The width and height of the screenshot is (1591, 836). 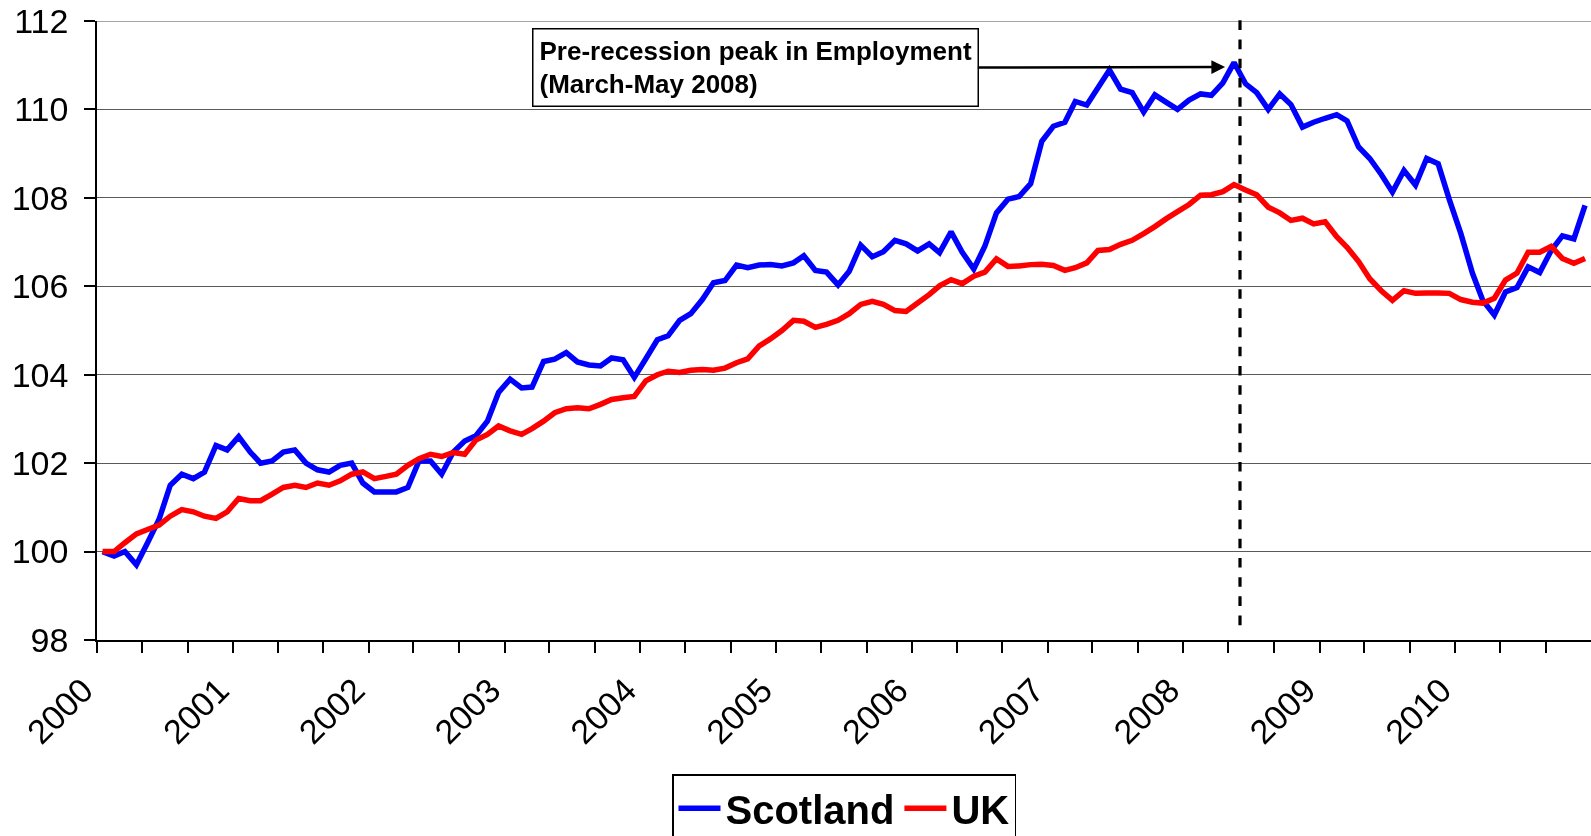 I want to click on legend-label: UK, so click(x=980, y=809).